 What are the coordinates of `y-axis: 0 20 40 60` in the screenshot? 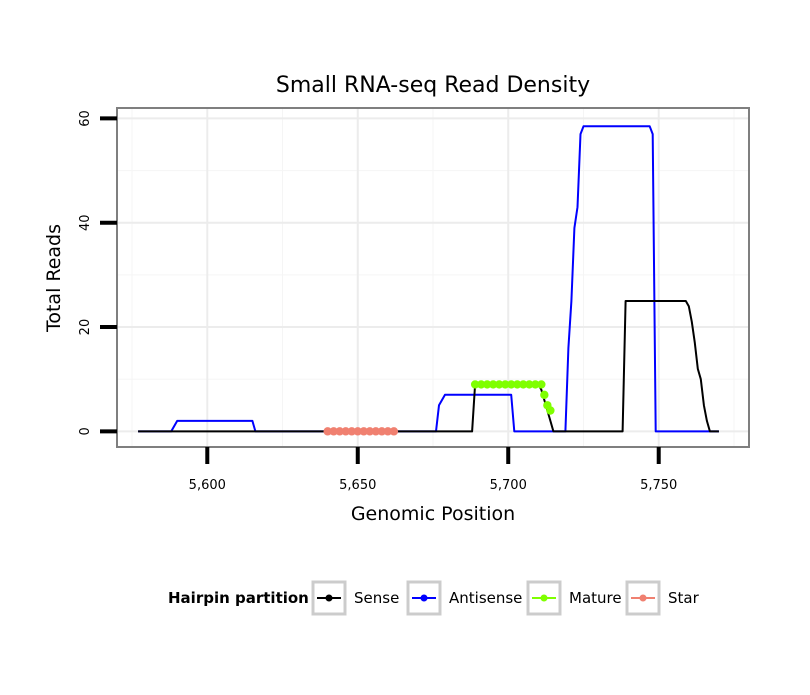 It's located at (97, 272).